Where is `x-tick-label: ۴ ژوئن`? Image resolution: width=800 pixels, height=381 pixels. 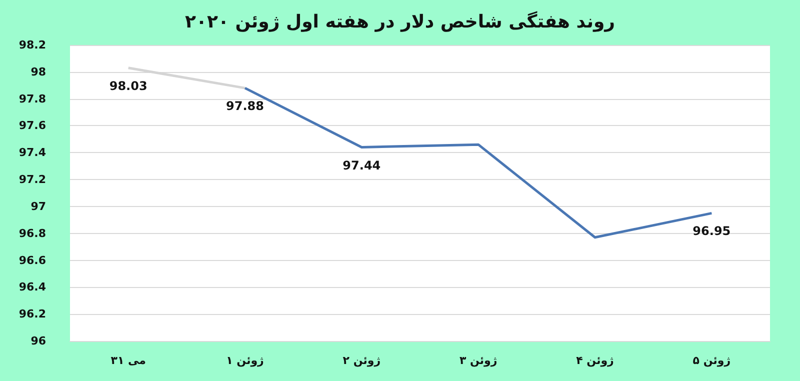 x-tick-label: ۴ ژوئن is located at coordinates (595, 360).